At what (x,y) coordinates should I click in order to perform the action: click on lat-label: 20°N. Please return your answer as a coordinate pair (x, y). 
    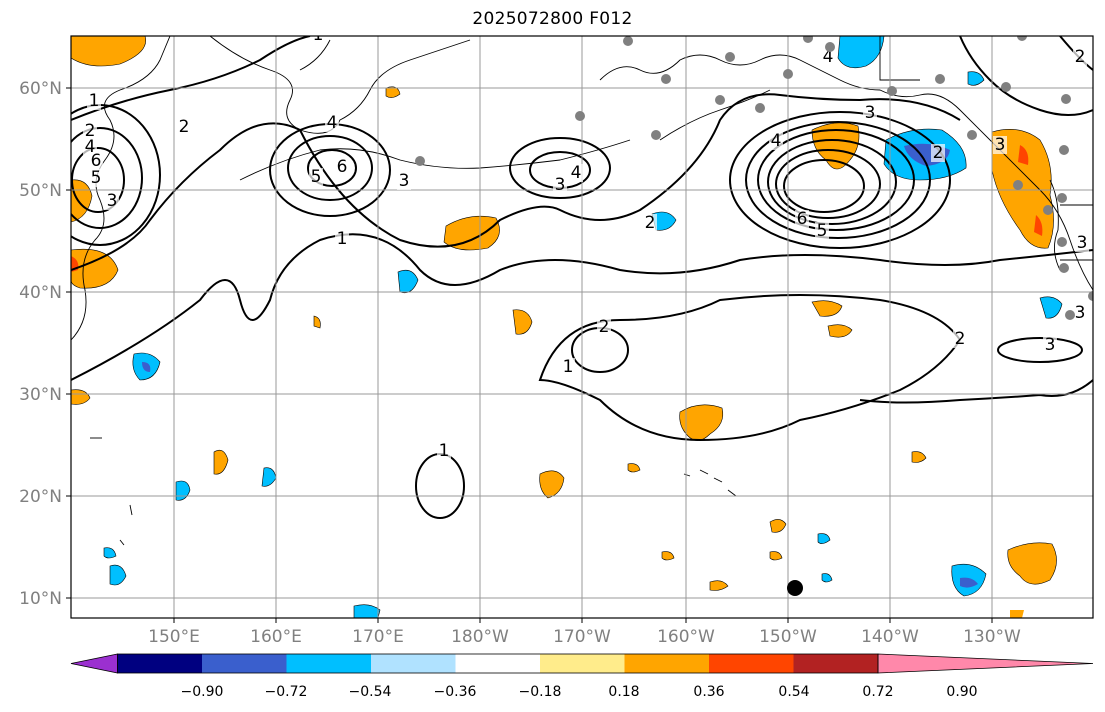
    Looking at the image, I should click on (40, 497).